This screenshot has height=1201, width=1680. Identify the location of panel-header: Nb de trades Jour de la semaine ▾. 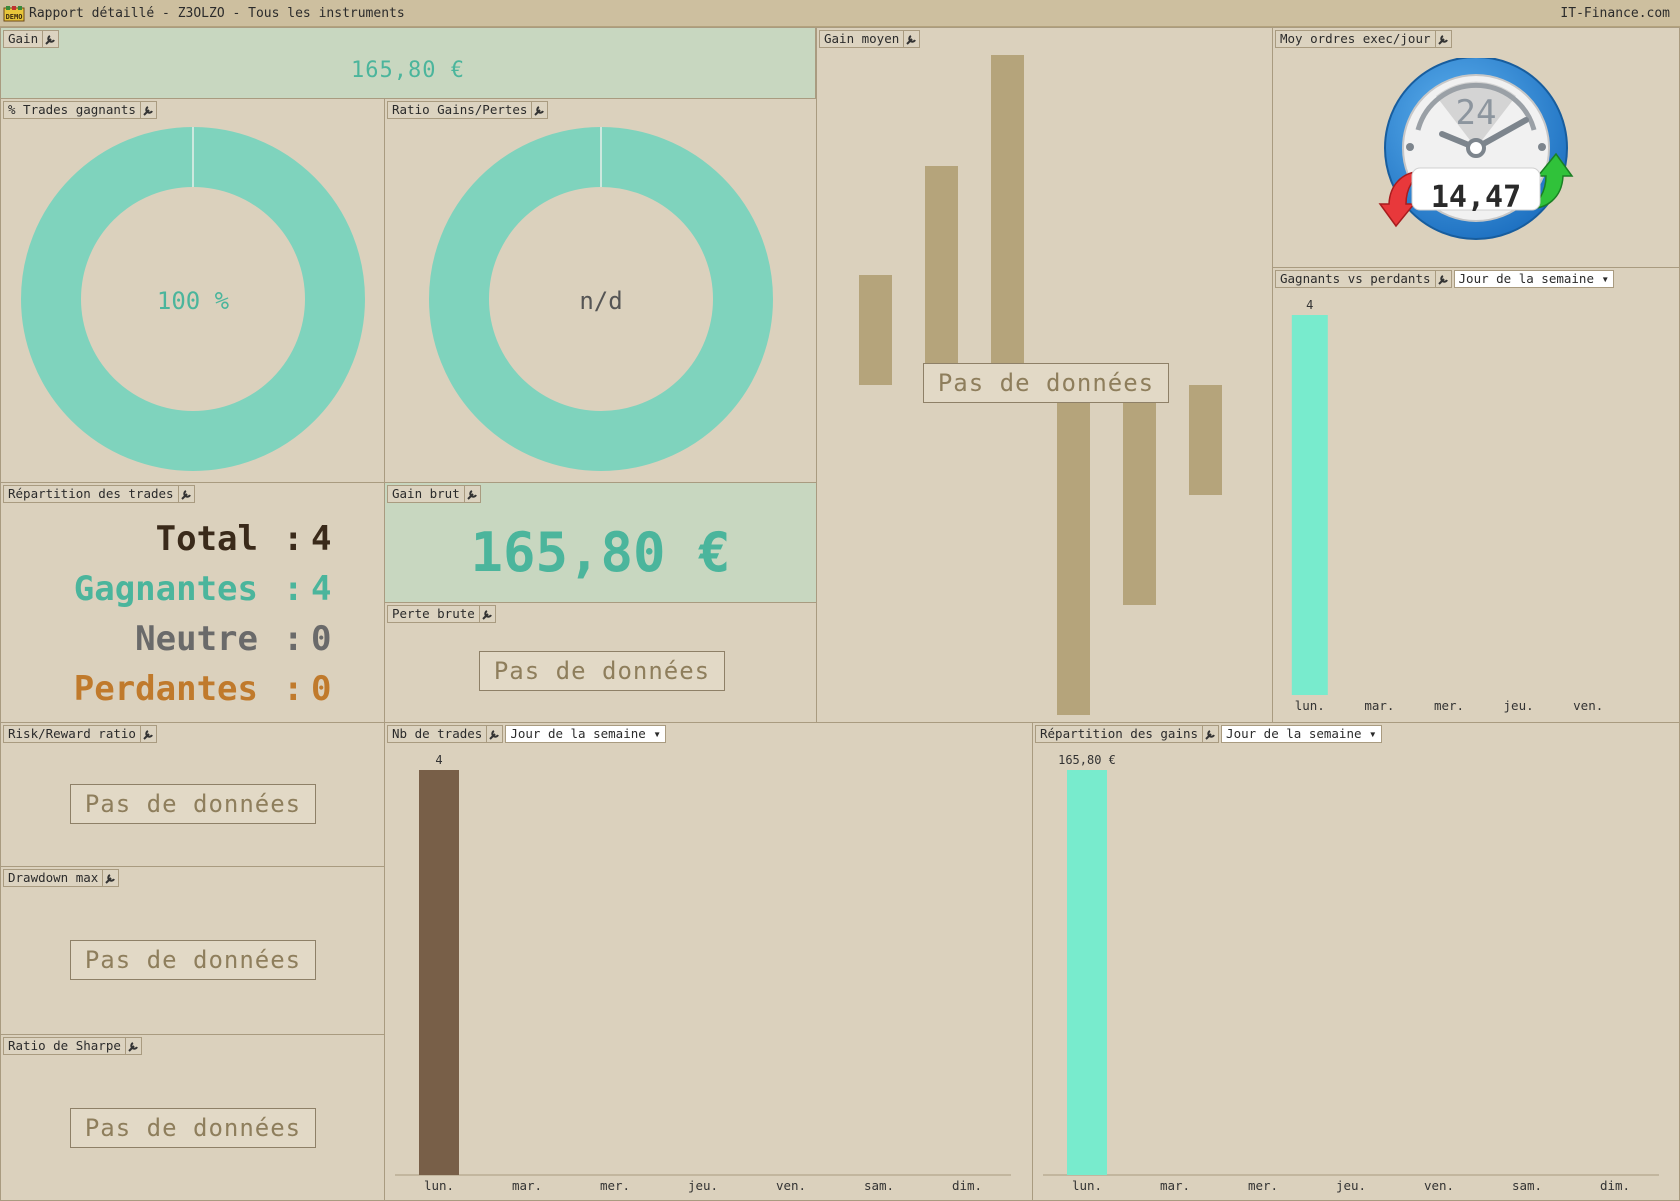
(526, 734).